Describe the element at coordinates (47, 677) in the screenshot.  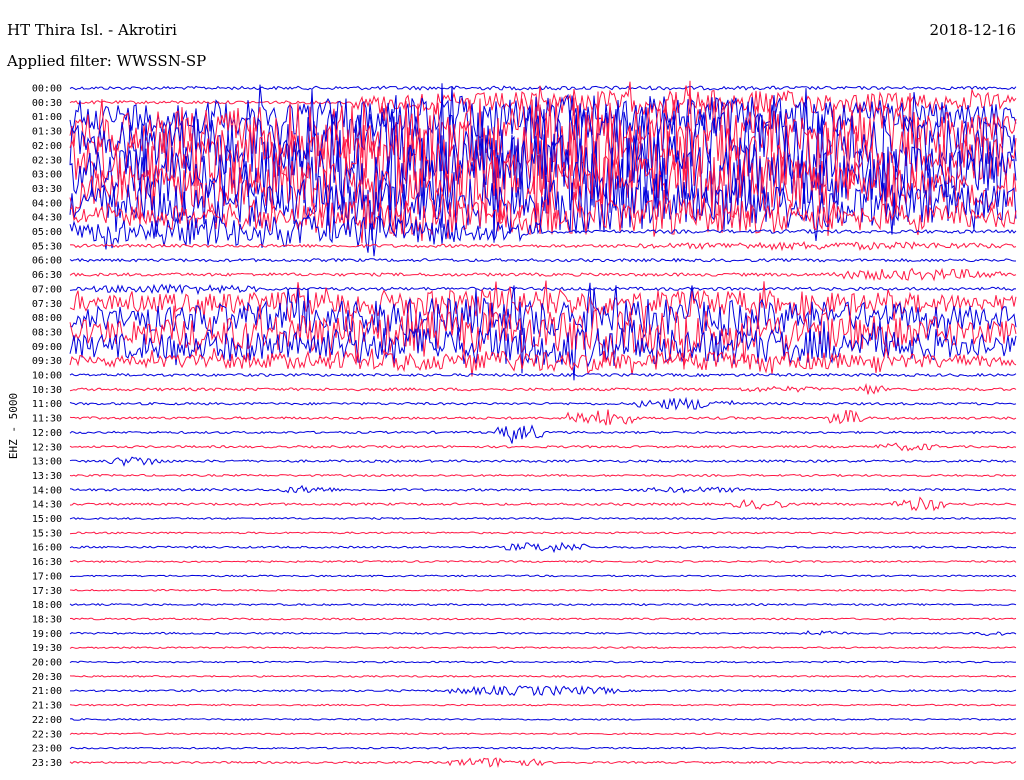
I see `time-label: 20:30` at that location.